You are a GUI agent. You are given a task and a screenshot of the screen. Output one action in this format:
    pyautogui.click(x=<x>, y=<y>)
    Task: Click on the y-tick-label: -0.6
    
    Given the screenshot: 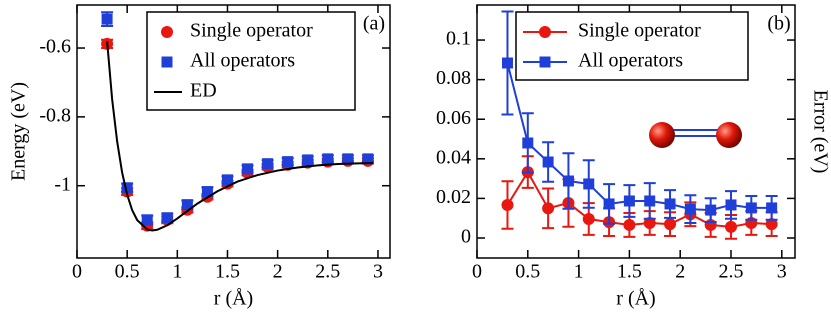 What is the action you would take?
    pyautogui.click(x=55, y=47)
    